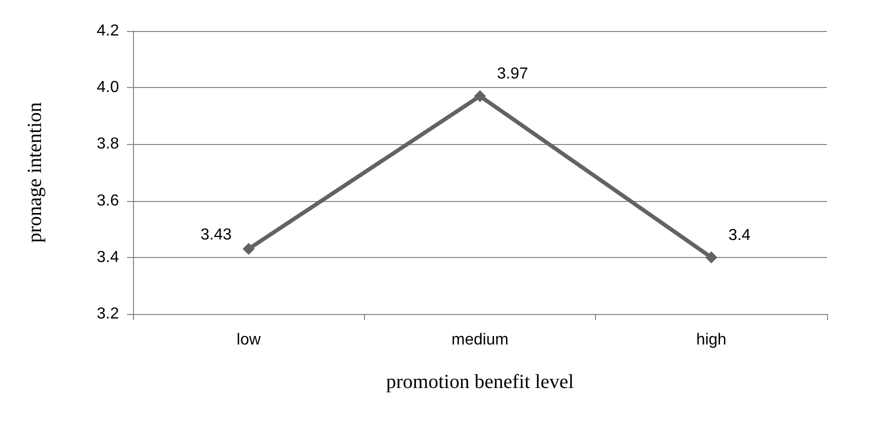 The width and height of the screenshot is (890, 425). I want to click on data-label: 3.4, so click(739, 235).